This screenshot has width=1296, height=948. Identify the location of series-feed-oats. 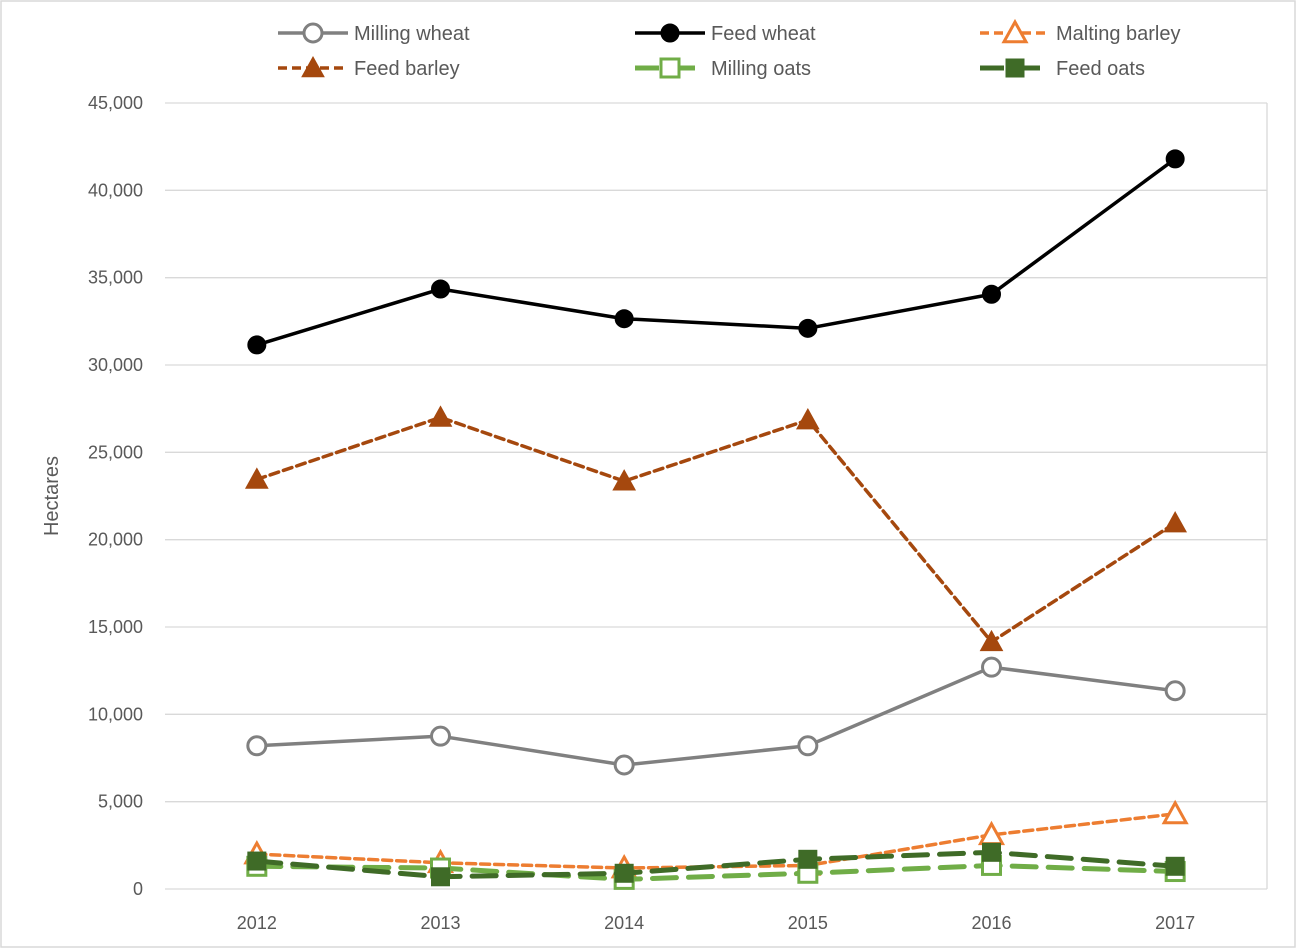
(716, 864).